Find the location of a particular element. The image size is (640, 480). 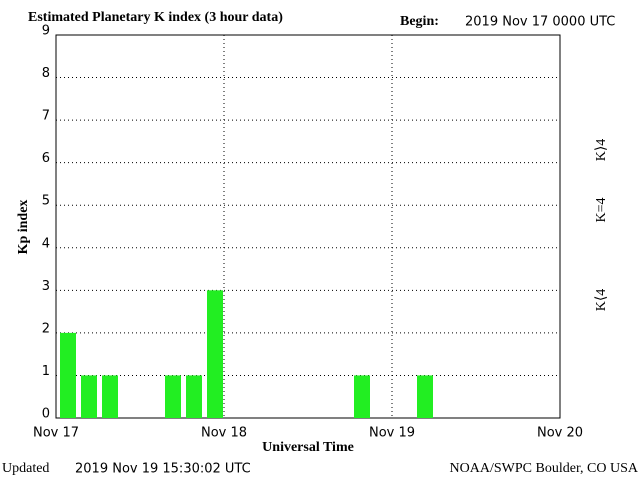

y-tick-label: 1 is located at coordinates (46, 371).